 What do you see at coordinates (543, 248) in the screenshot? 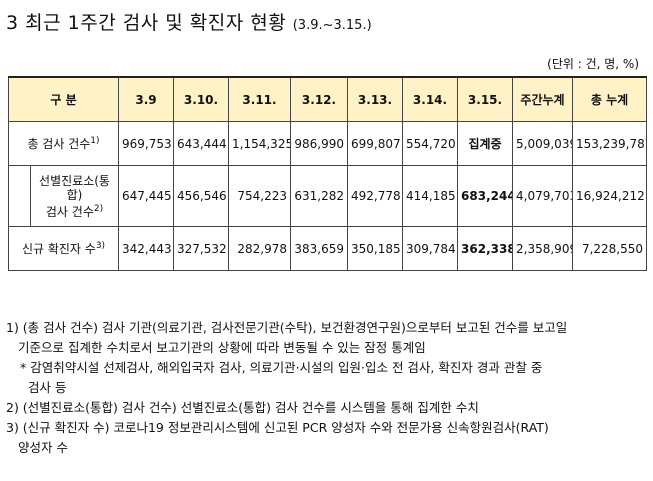
I see `table-cell: 2,358,909` at bounding box center [543, 248].